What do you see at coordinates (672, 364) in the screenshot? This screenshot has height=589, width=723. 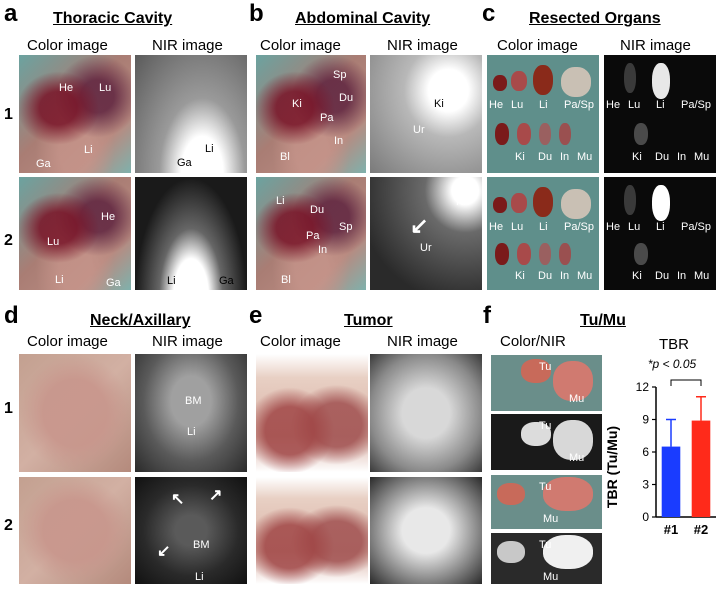 I see `chart-annotation: *p < 0.05` at bounding box center [672, 364].